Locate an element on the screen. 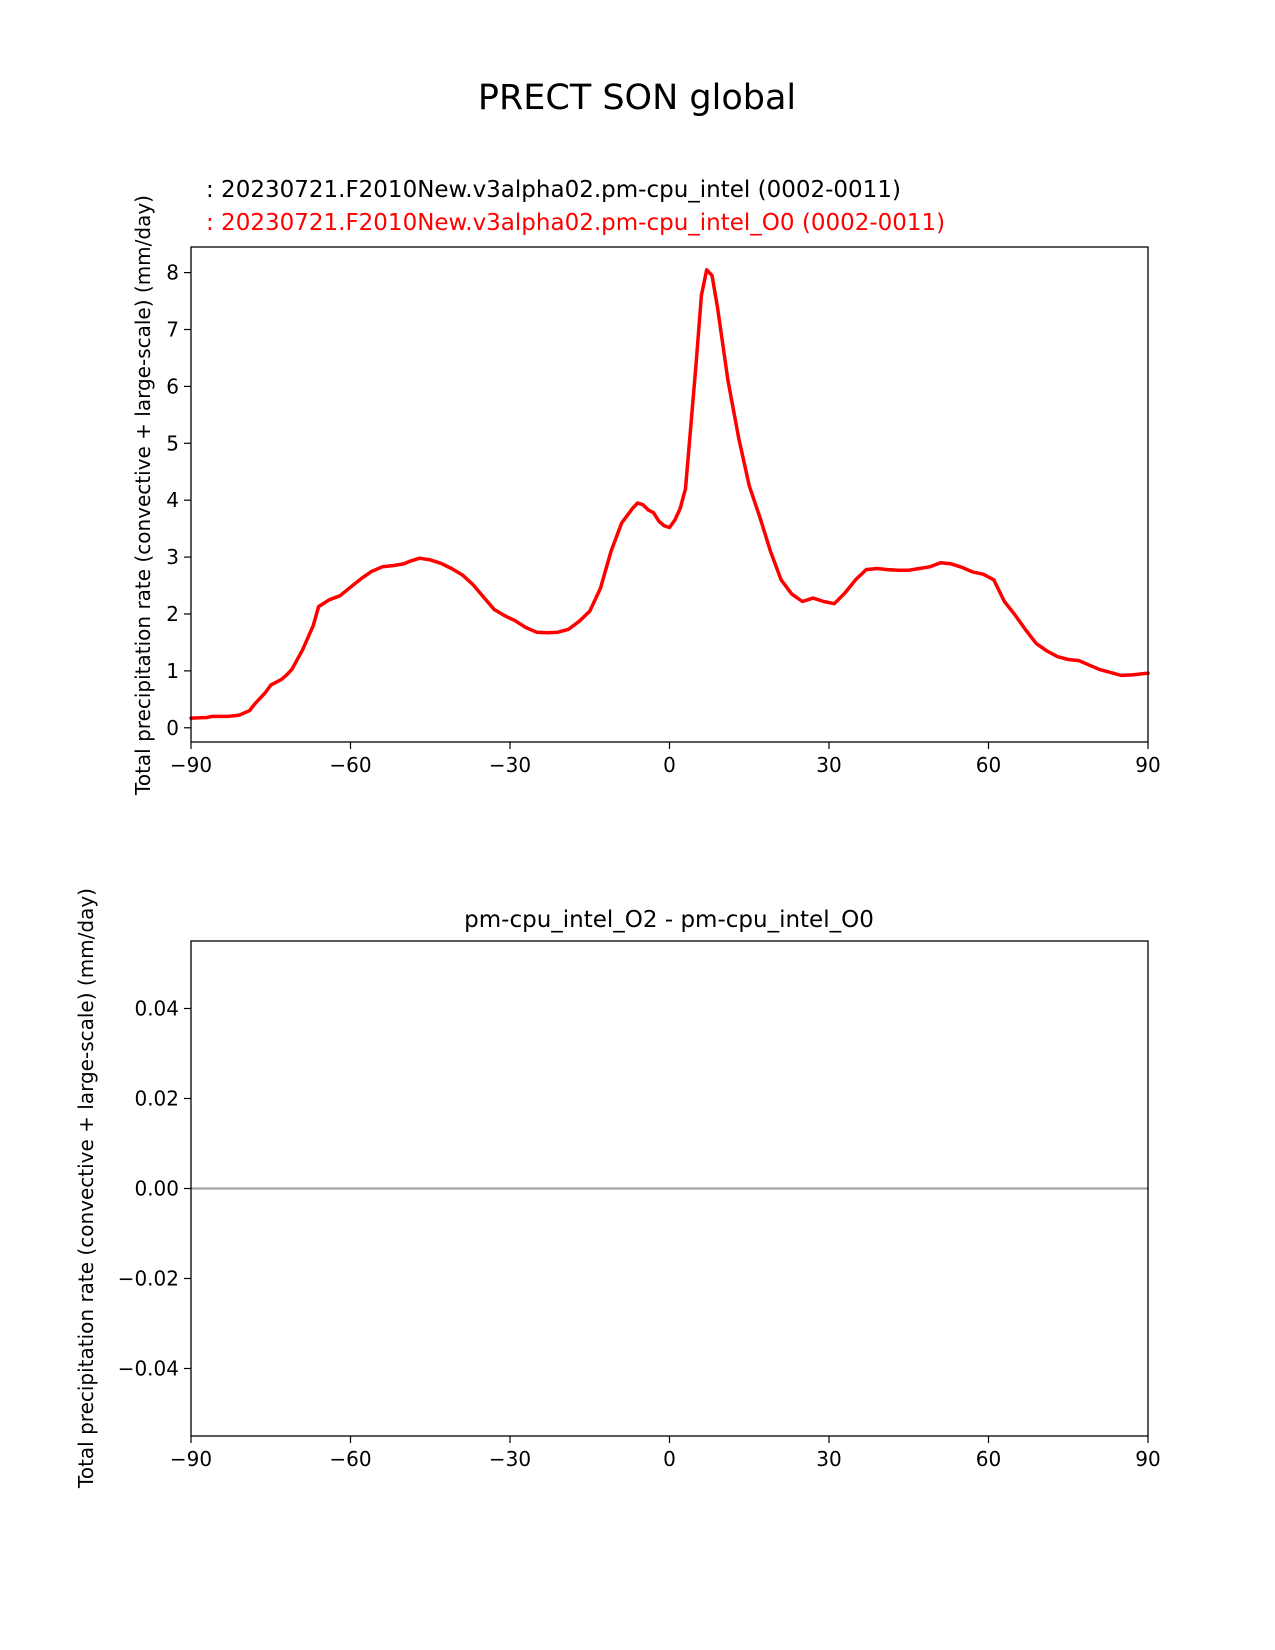 This screenshot has height=1650, width=1275. bottom-y-tick-label: 0.00 is located at coordinates (156, 1189).